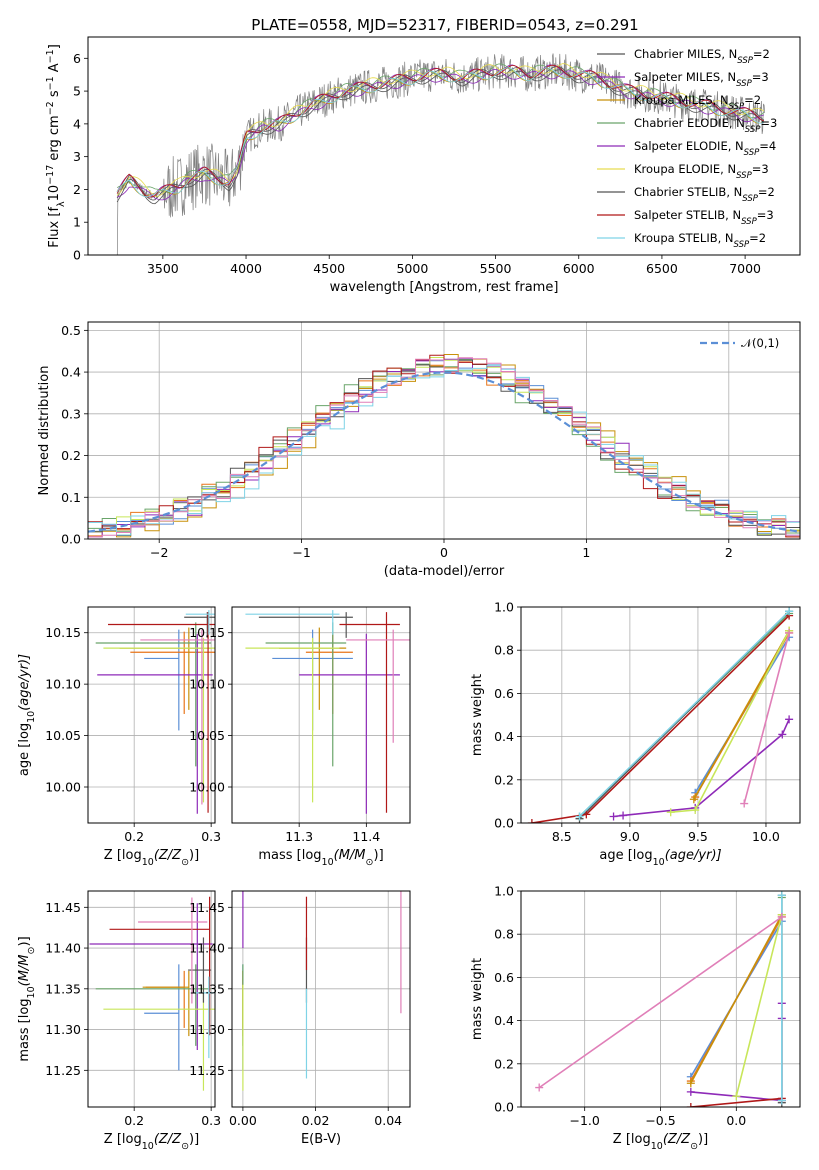 The width and height of the screenshot is (819, 1170). I want to click on y-tick-label: 0.4, so click(504, 1020).